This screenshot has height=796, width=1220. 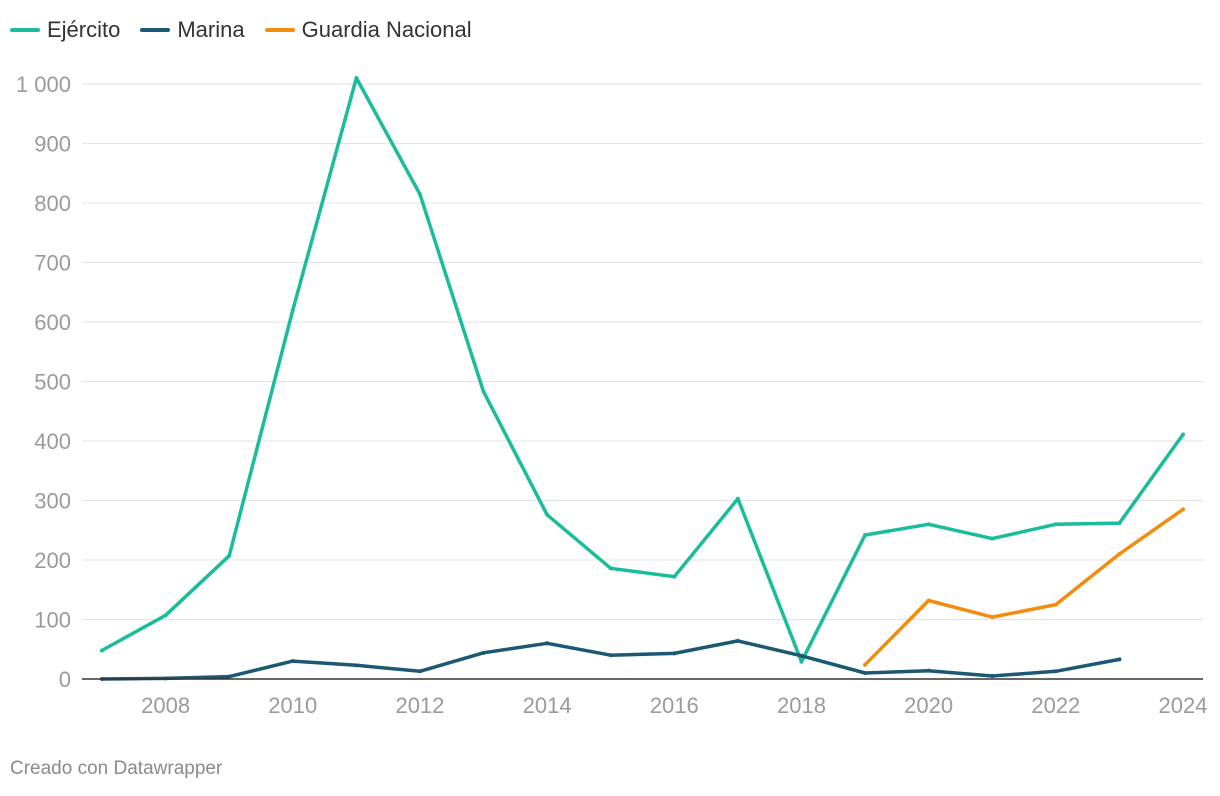 What do you see at coordinates (52, 322) in the screenshot?
I see `y-tick-label: 600` at bounding box center [52, 322].